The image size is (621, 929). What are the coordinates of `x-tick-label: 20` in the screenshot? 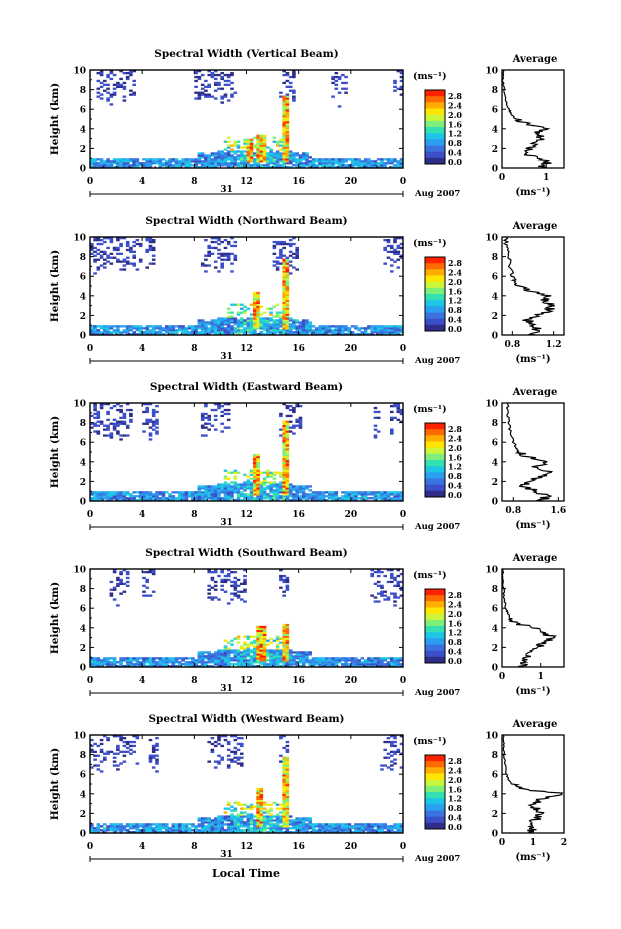 It's located at (351, 681).